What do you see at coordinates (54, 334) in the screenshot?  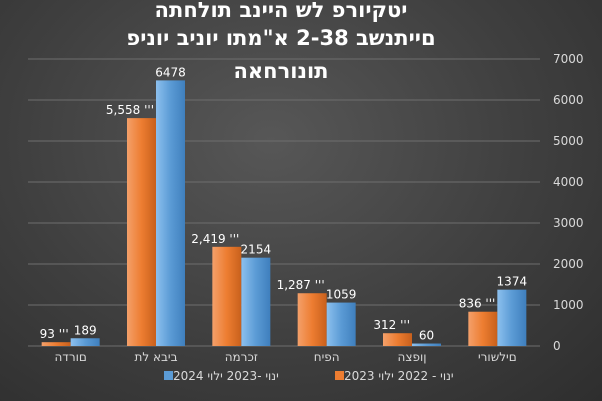 I see `data-label-series-1: 93 '''` at bounding box center [54, 334].